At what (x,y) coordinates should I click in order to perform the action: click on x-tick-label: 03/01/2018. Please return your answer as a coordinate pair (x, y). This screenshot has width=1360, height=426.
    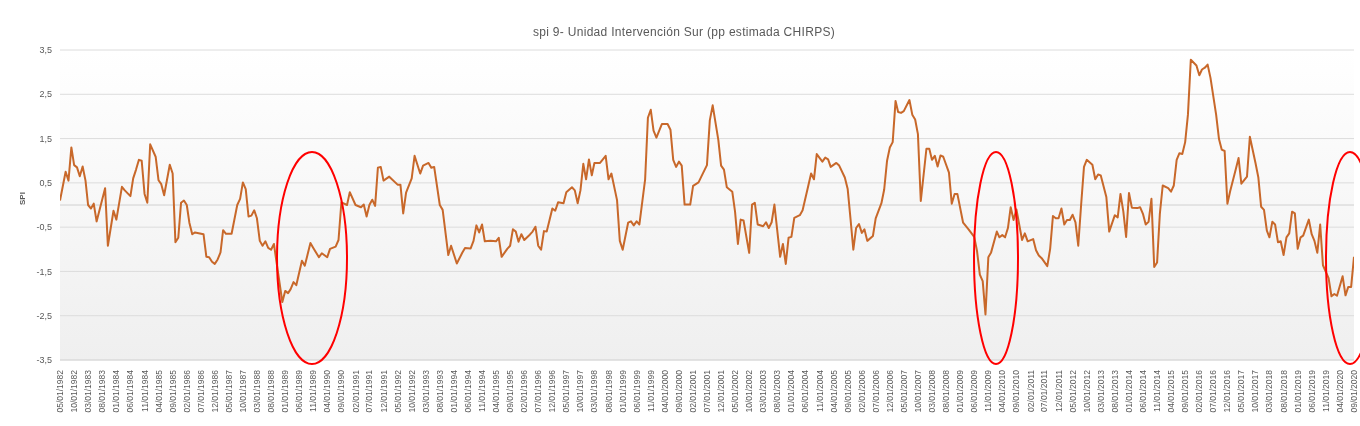
    Looking at the image, I should click on (1269, 391).